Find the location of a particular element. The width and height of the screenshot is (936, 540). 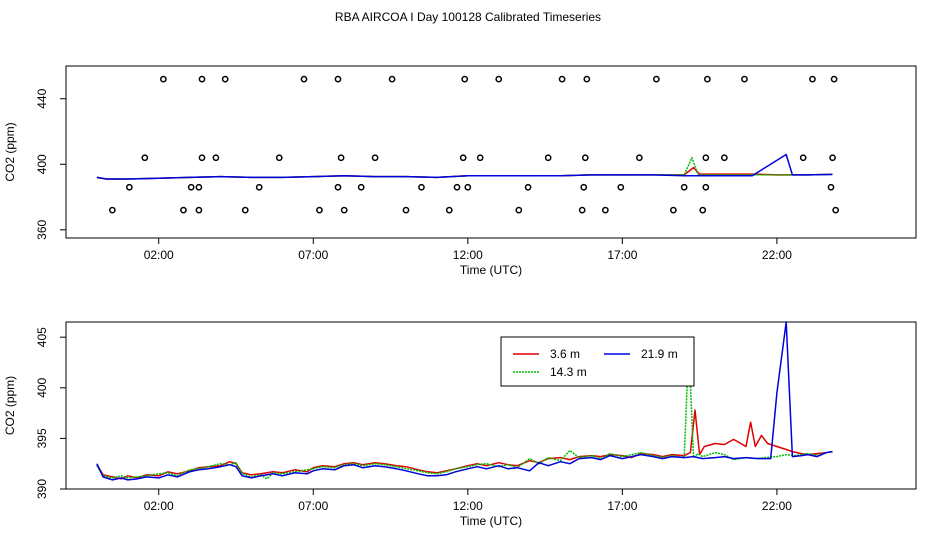

legend-label: 21.9 m is located at coordinates (659, 354).